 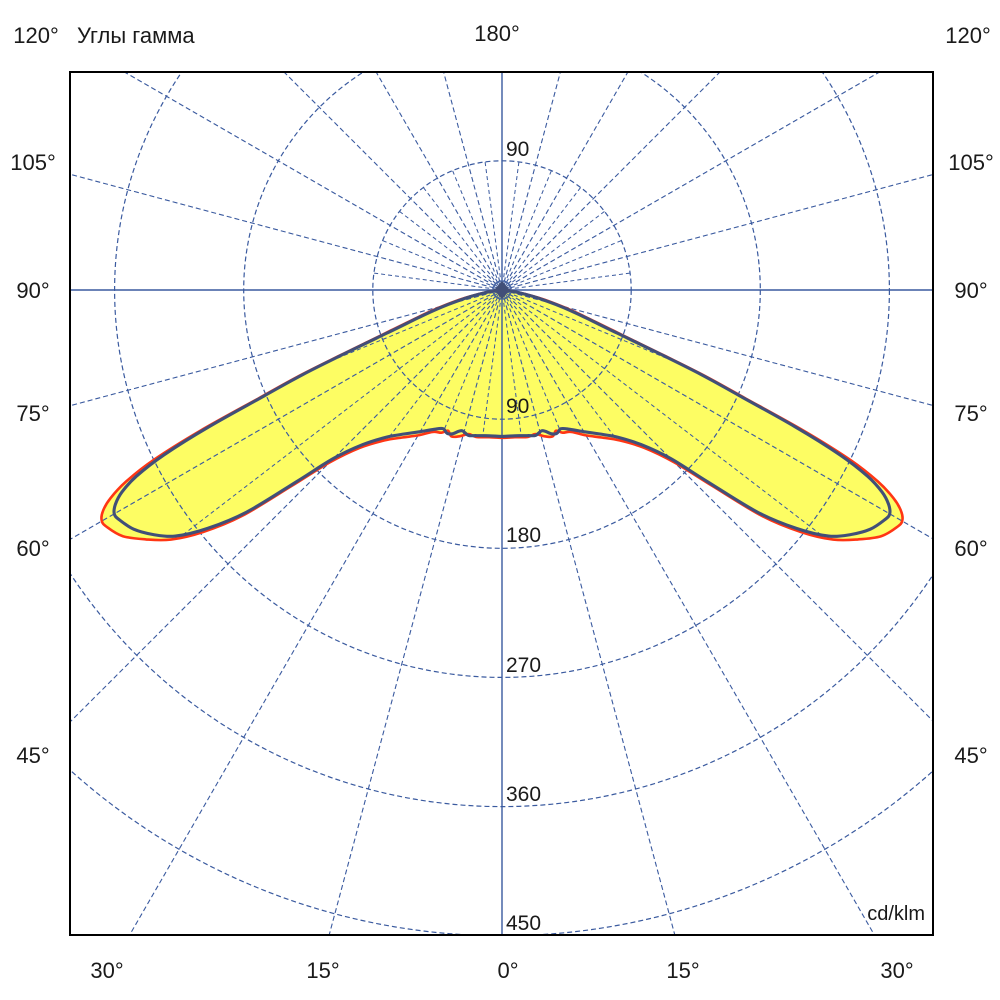 I want to click on fan-ray-322.5, so click(x=444, y=366).